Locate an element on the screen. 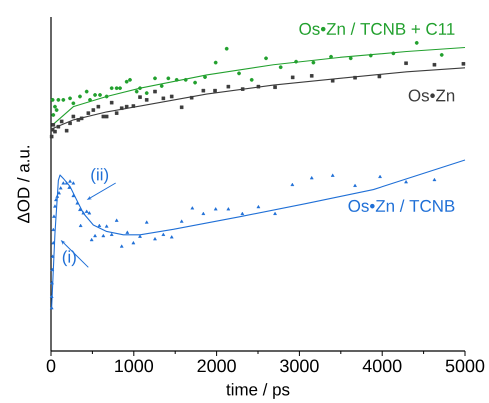 The image size is (489, 403). y-axis-title: ΔOD / a.u. is located at coordinates (23, 185).